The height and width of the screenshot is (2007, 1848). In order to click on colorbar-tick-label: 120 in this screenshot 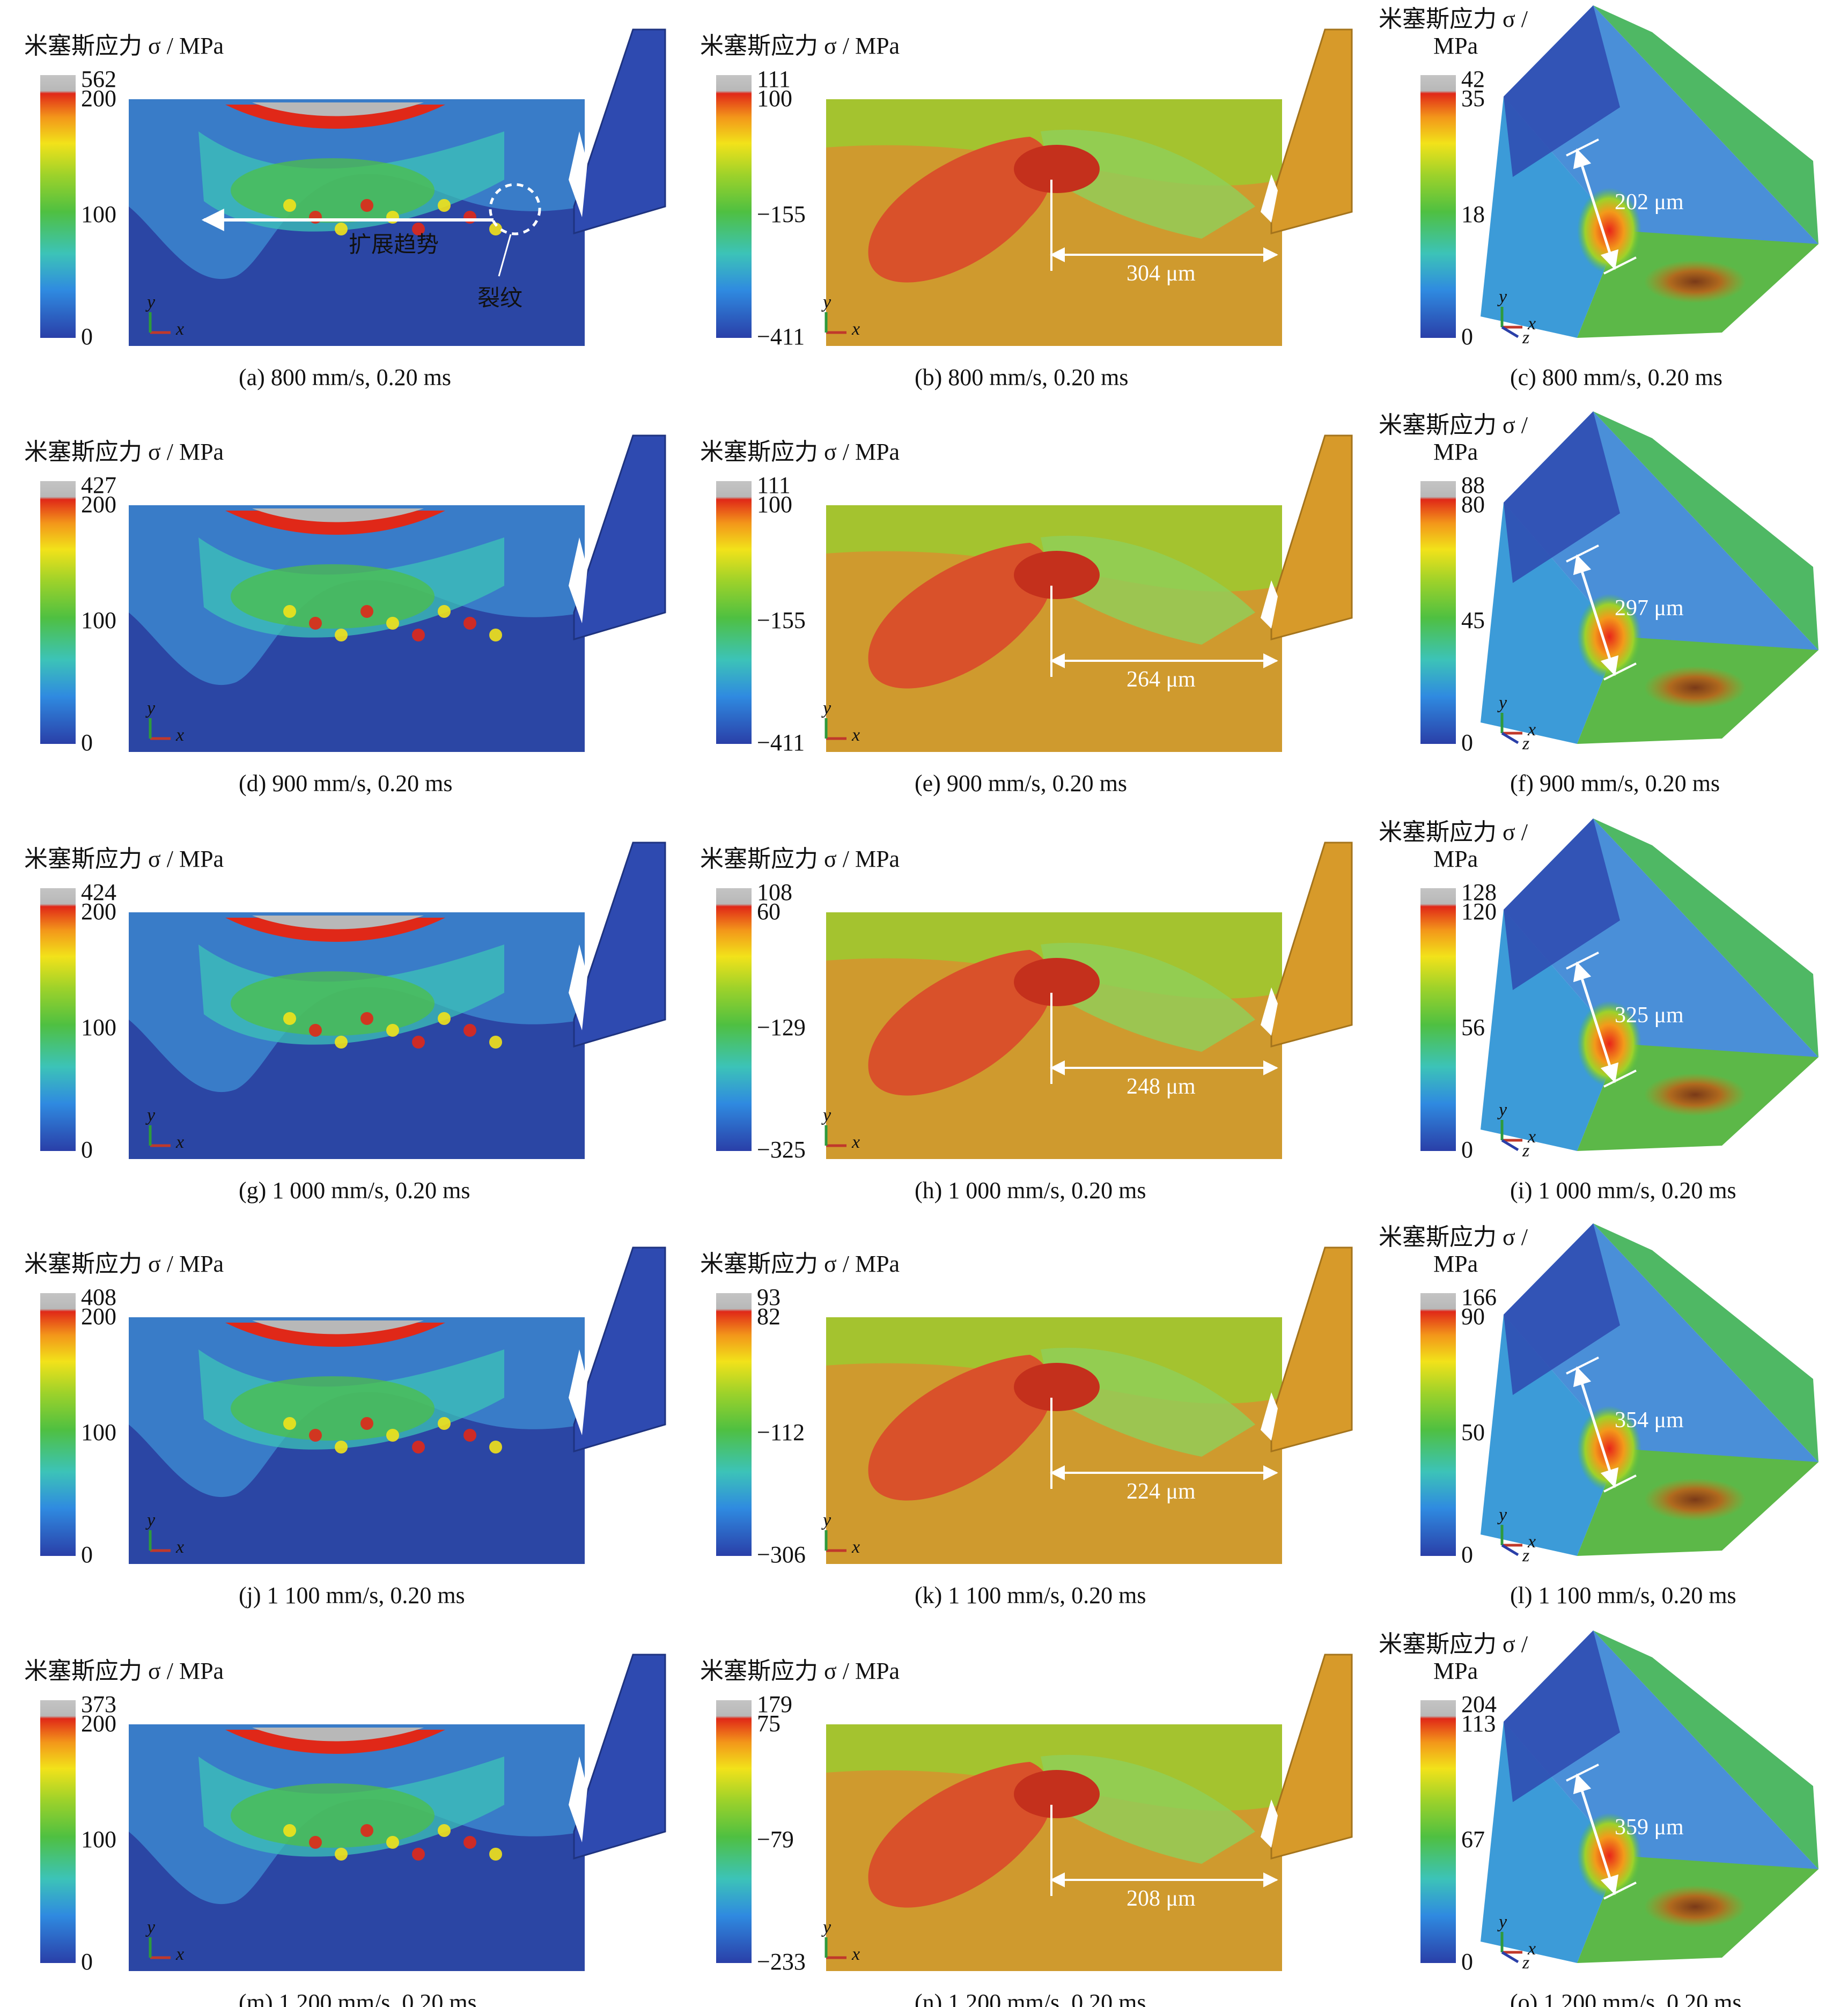, I will do `click(1479, 911)`.